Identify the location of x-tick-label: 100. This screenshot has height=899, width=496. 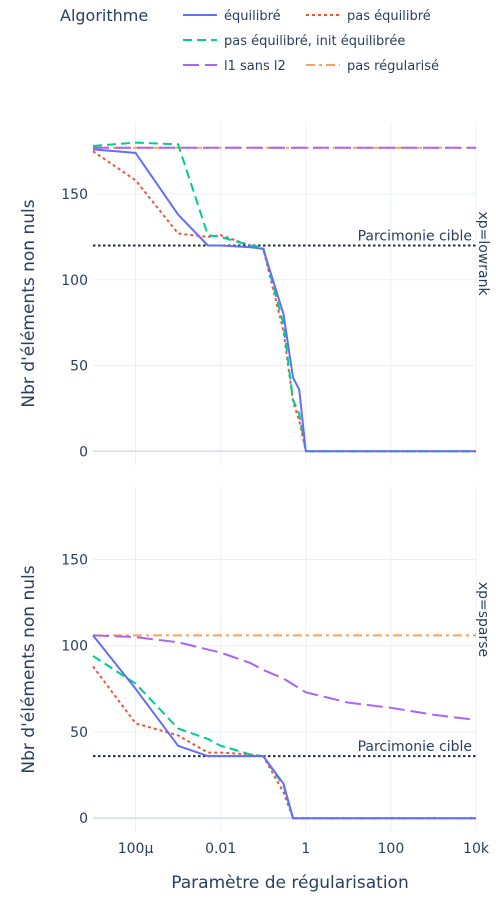
(391, 849).